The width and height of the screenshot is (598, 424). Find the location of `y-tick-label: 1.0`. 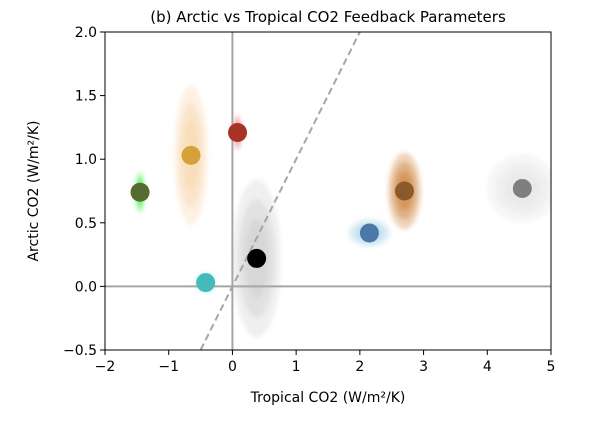

y-tick-label: 1.0 is located at coordinates (86, 160).